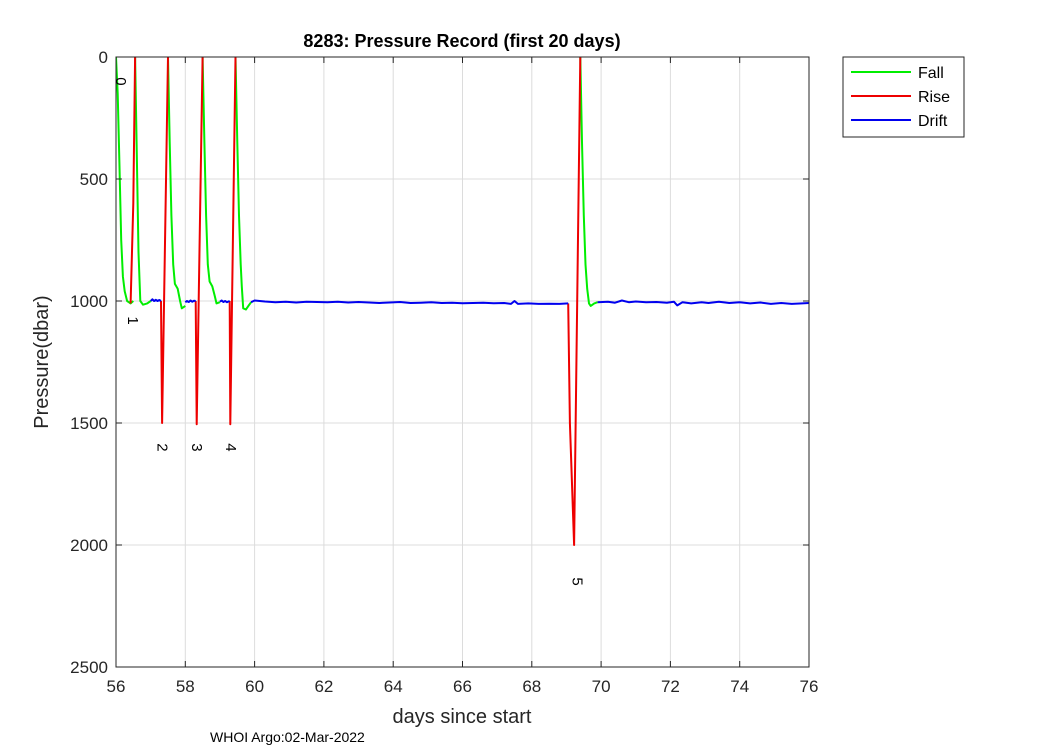 This screenshot has height=750, width=1050. I want to click on profile-label: 3, so click(196, 447).